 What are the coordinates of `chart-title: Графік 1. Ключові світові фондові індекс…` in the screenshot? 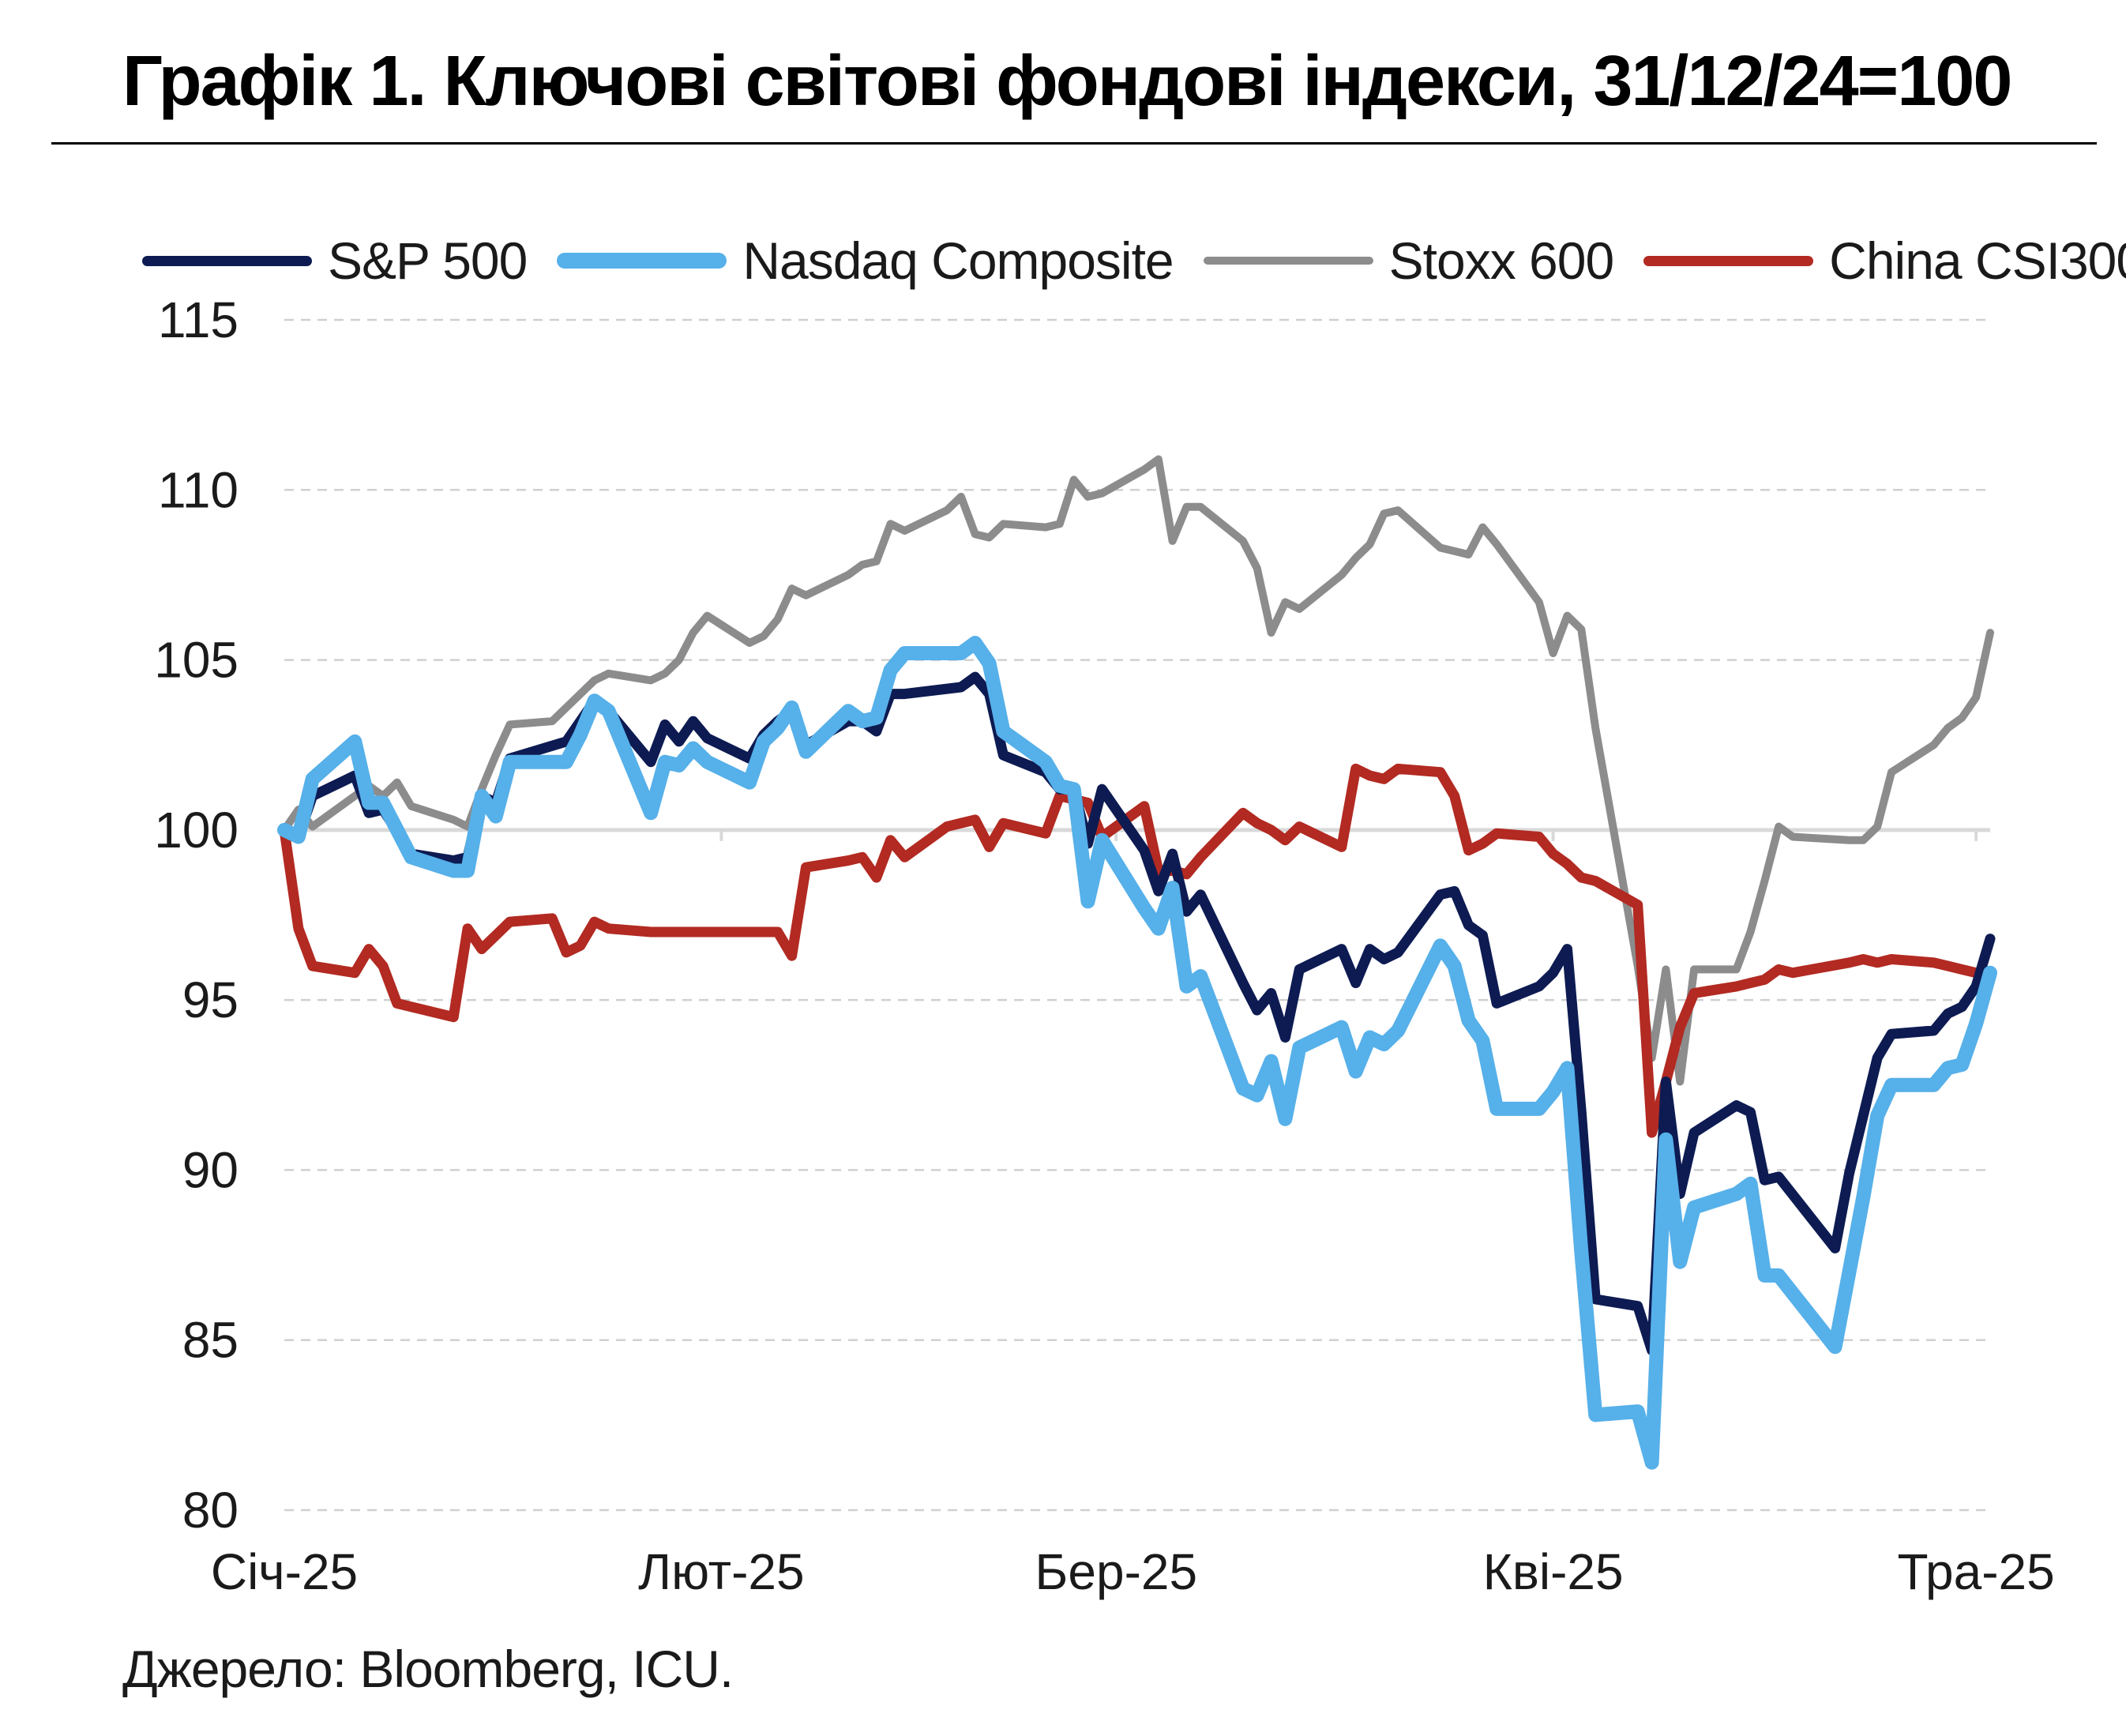 It's located at (1067, 81).